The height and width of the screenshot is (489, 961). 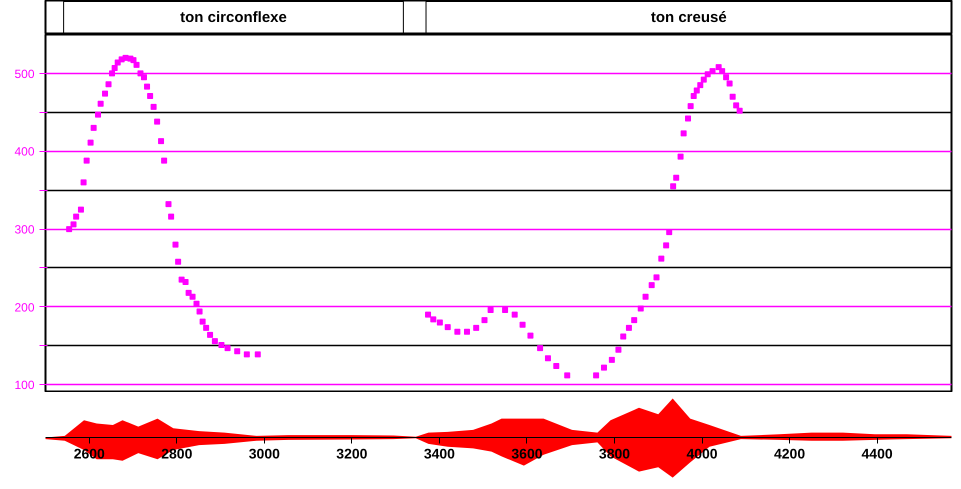 I want to click on y-tick-label: 300, so click(x=24, y=229).